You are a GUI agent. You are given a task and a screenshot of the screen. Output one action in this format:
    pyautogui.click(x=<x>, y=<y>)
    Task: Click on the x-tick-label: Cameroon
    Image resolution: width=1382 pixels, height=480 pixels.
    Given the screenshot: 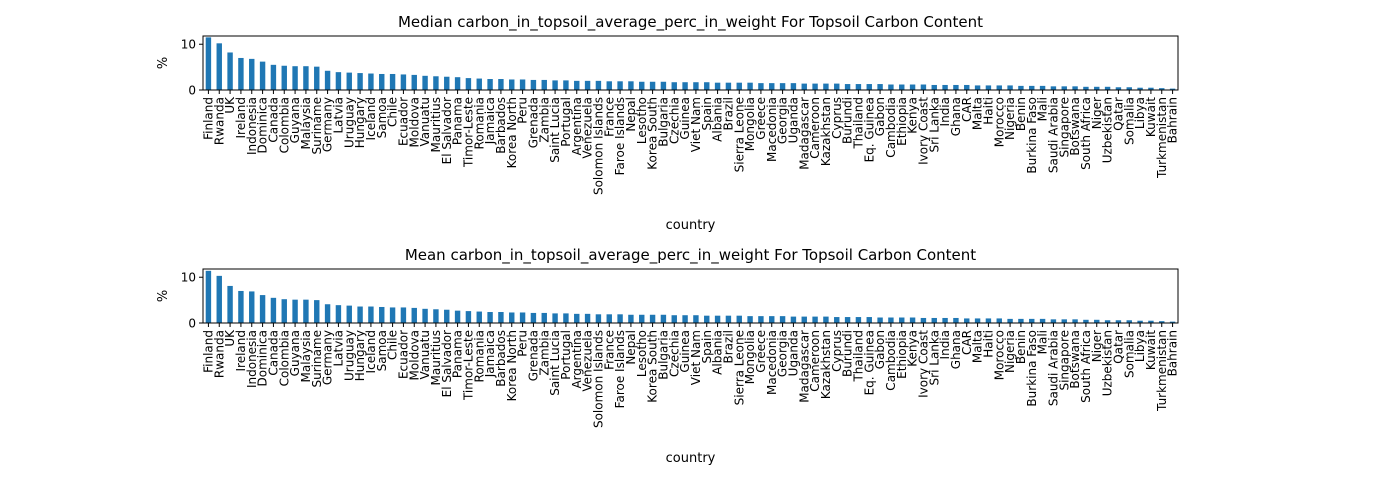 What is the action you would take?
    pyautogui.click(x=815, y=361)
    